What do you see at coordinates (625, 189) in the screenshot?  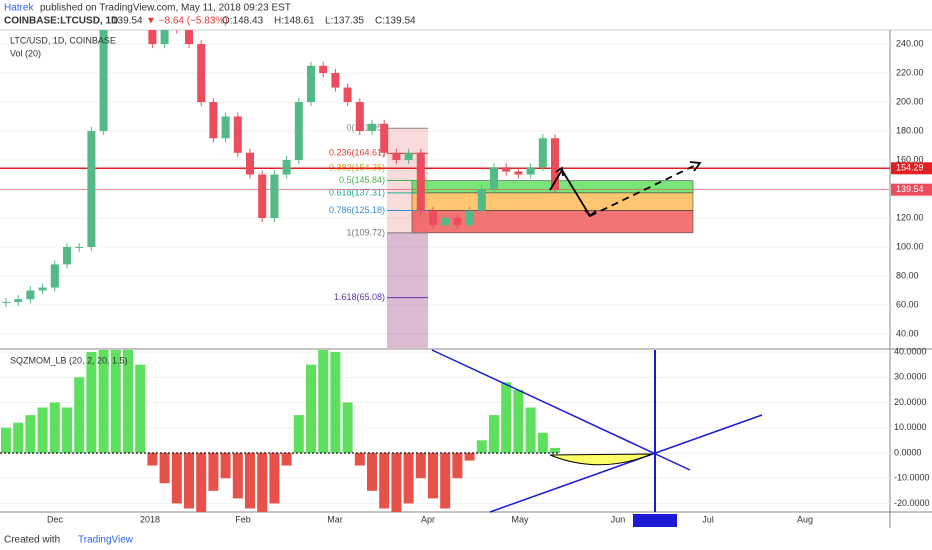 I see `drawings` at bounding box center [625, 189].